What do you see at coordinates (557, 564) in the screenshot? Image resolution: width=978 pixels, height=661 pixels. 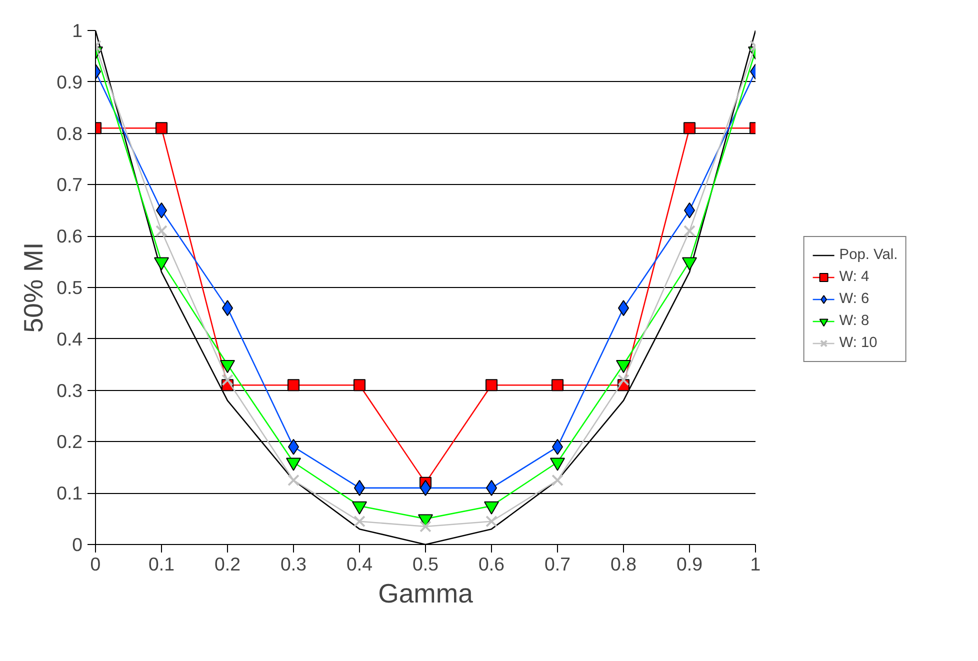 I see `x-tick-label: 0.7` at bounding box center [557, 564].